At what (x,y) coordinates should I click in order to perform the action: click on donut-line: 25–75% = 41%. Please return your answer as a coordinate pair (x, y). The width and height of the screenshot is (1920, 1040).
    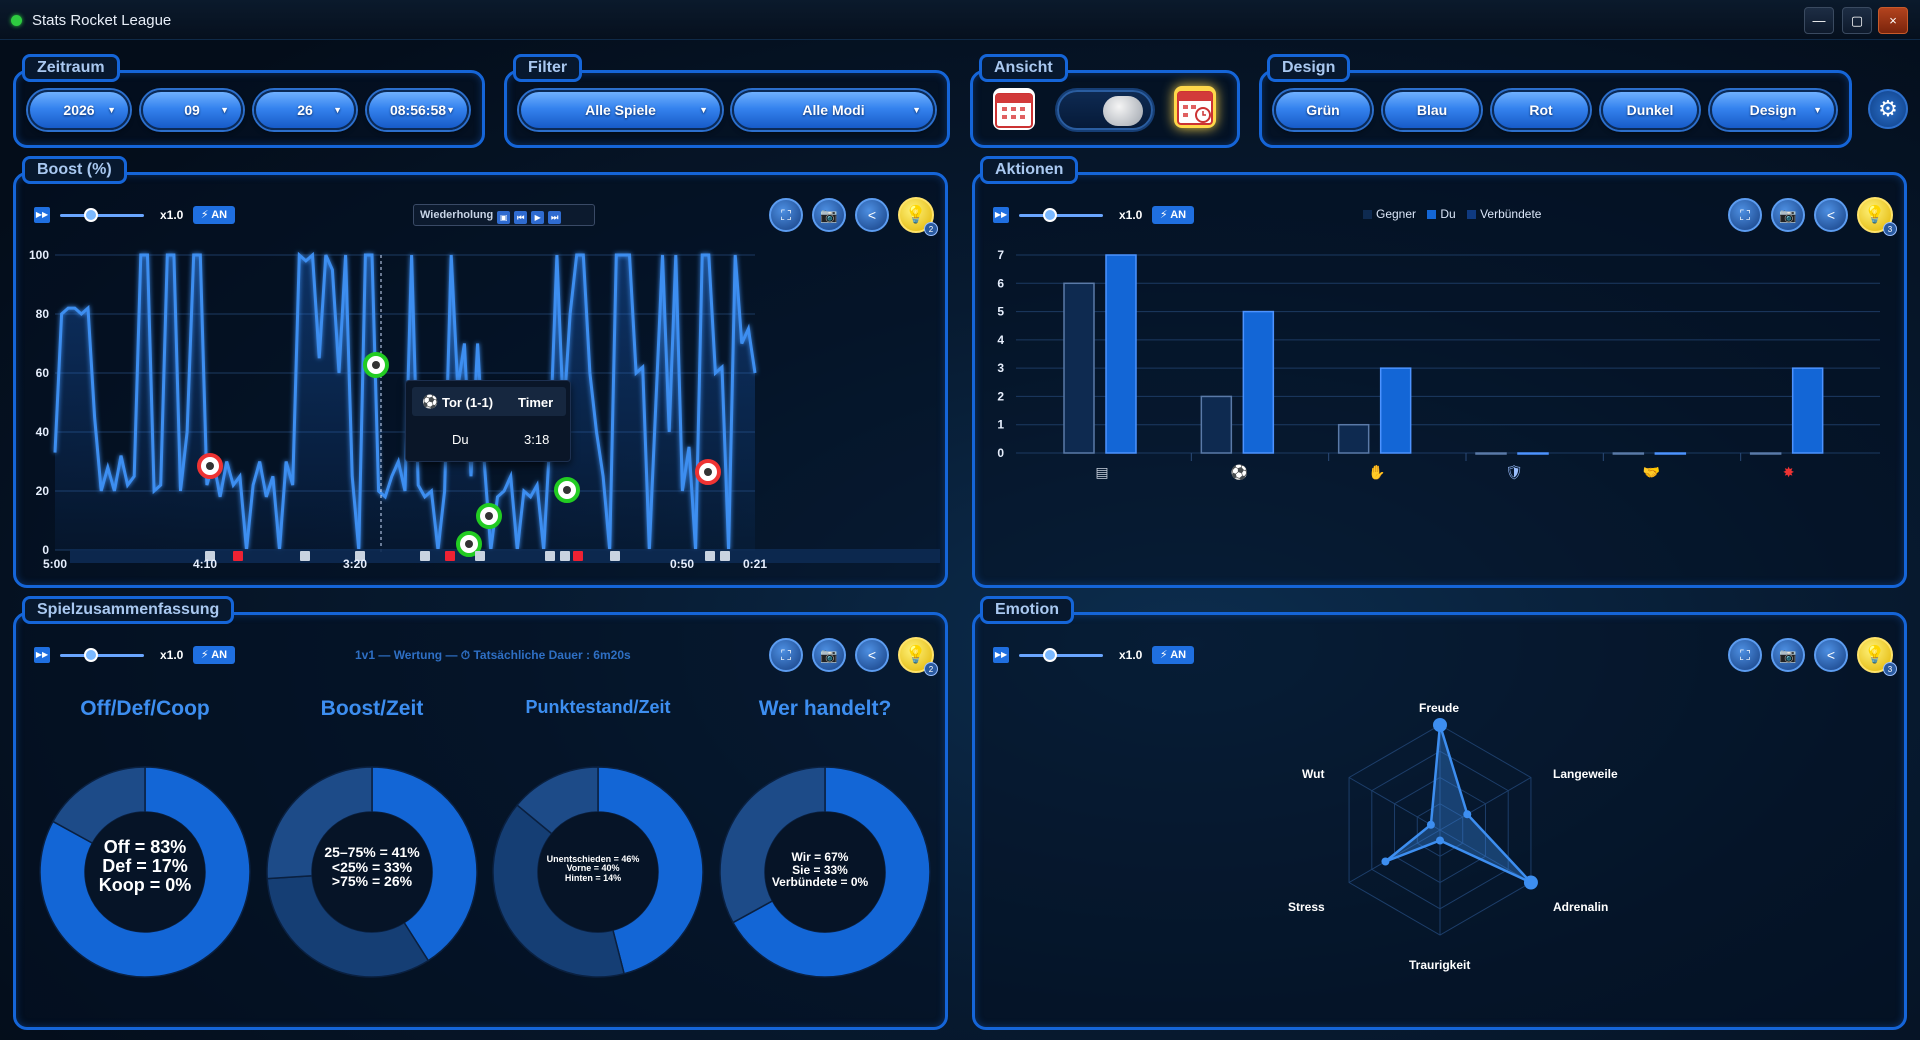
    Looking at the image, I should click on (372, 852).